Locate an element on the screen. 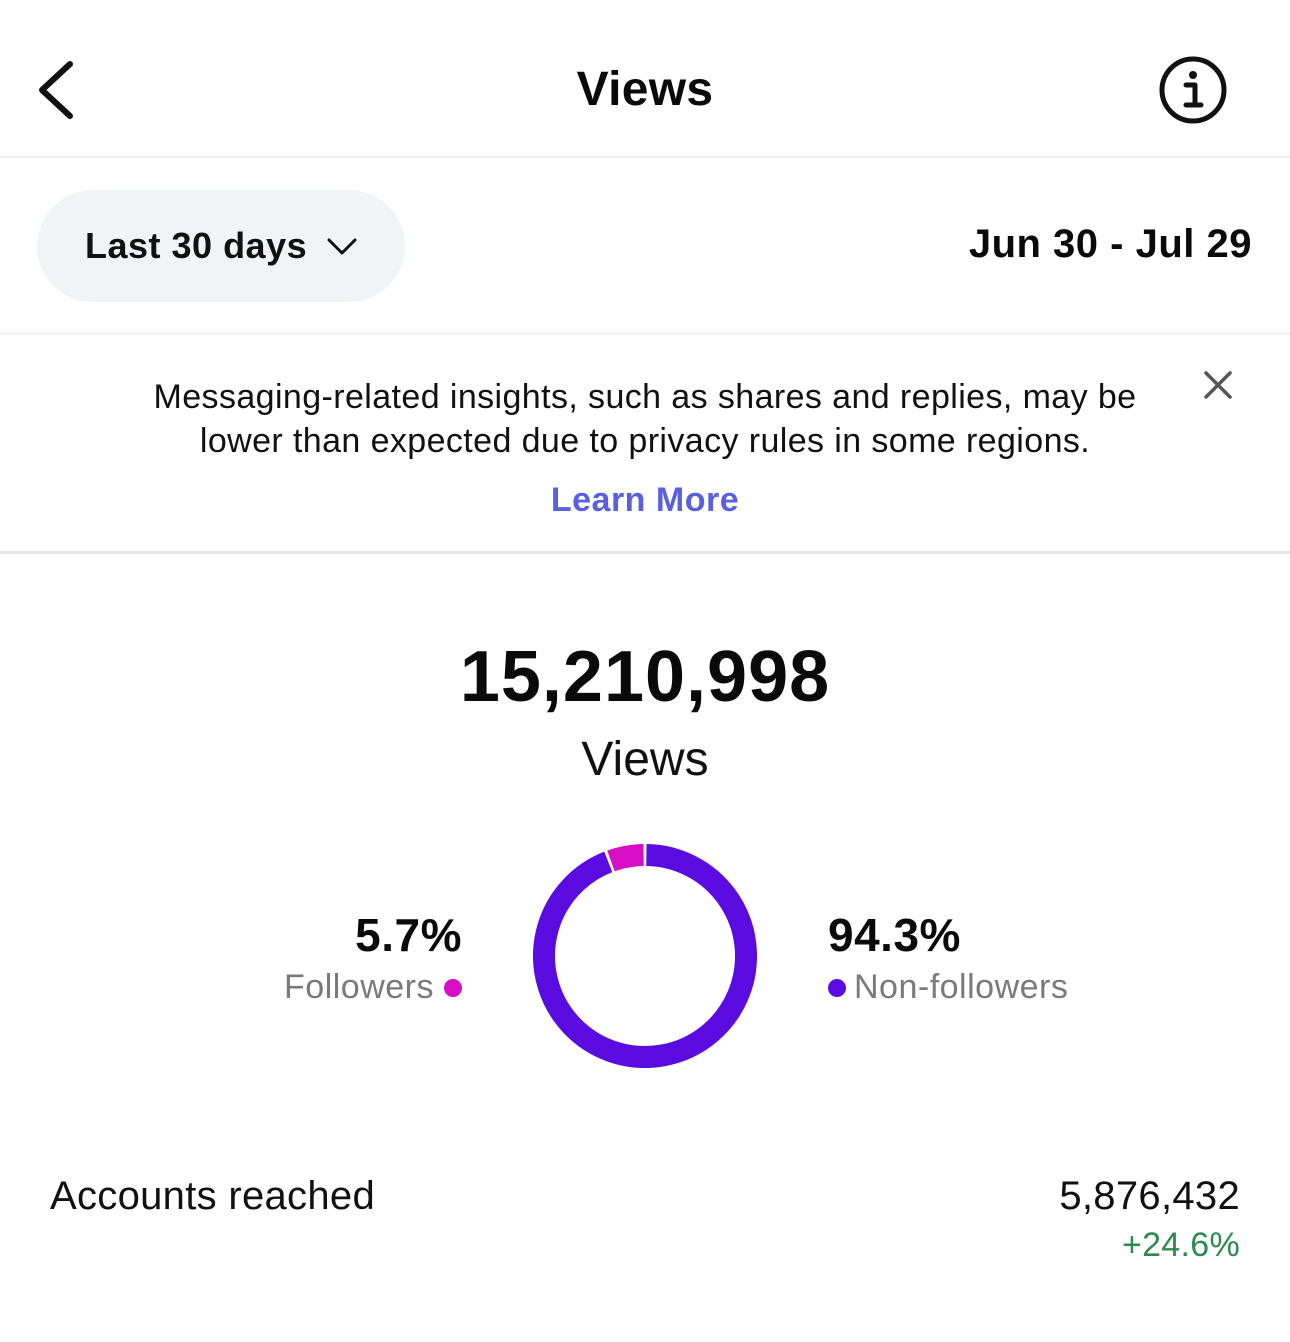  date-range: Jun 30 - Jul 29 is located at coordinates (1110, 244).